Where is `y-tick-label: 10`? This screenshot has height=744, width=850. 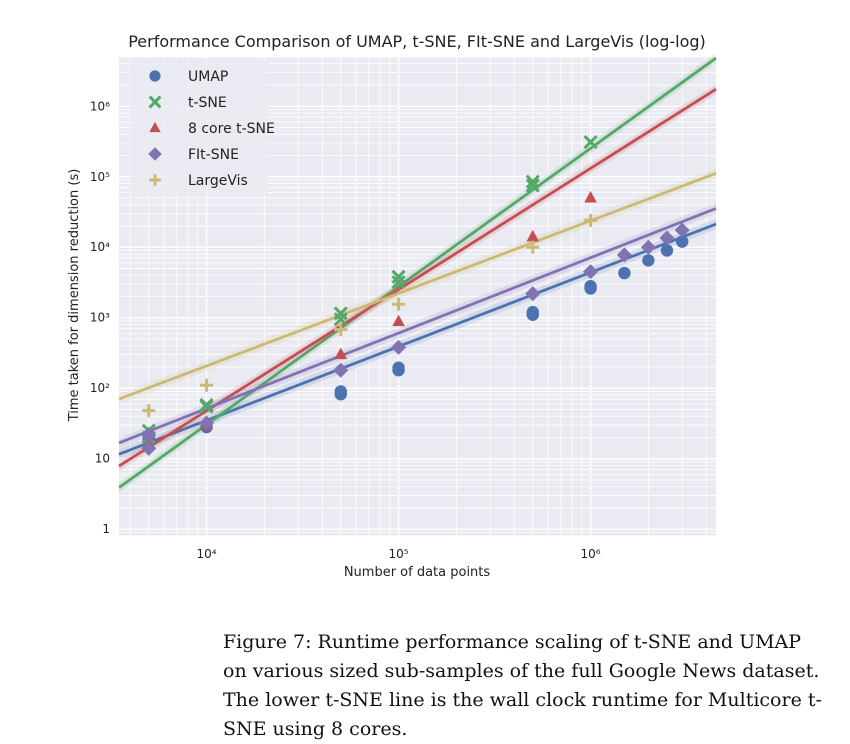
y-tick-label: 10 is located at coordinates (102, 459).